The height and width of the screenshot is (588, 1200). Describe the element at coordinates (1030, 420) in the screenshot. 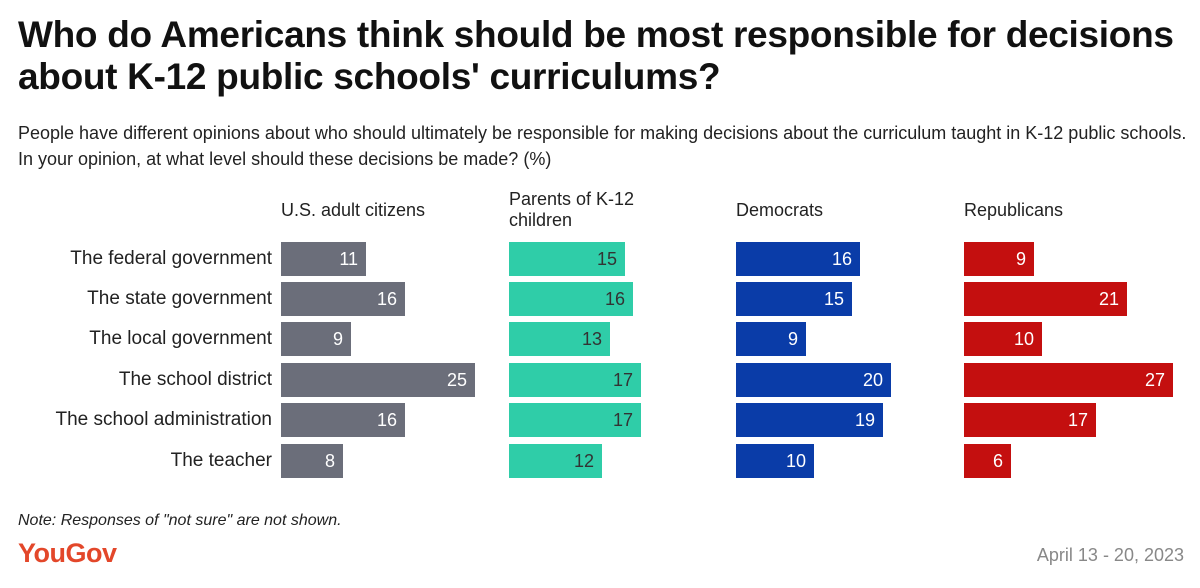

I see `bar-republicans-the-school-administration` at that location.